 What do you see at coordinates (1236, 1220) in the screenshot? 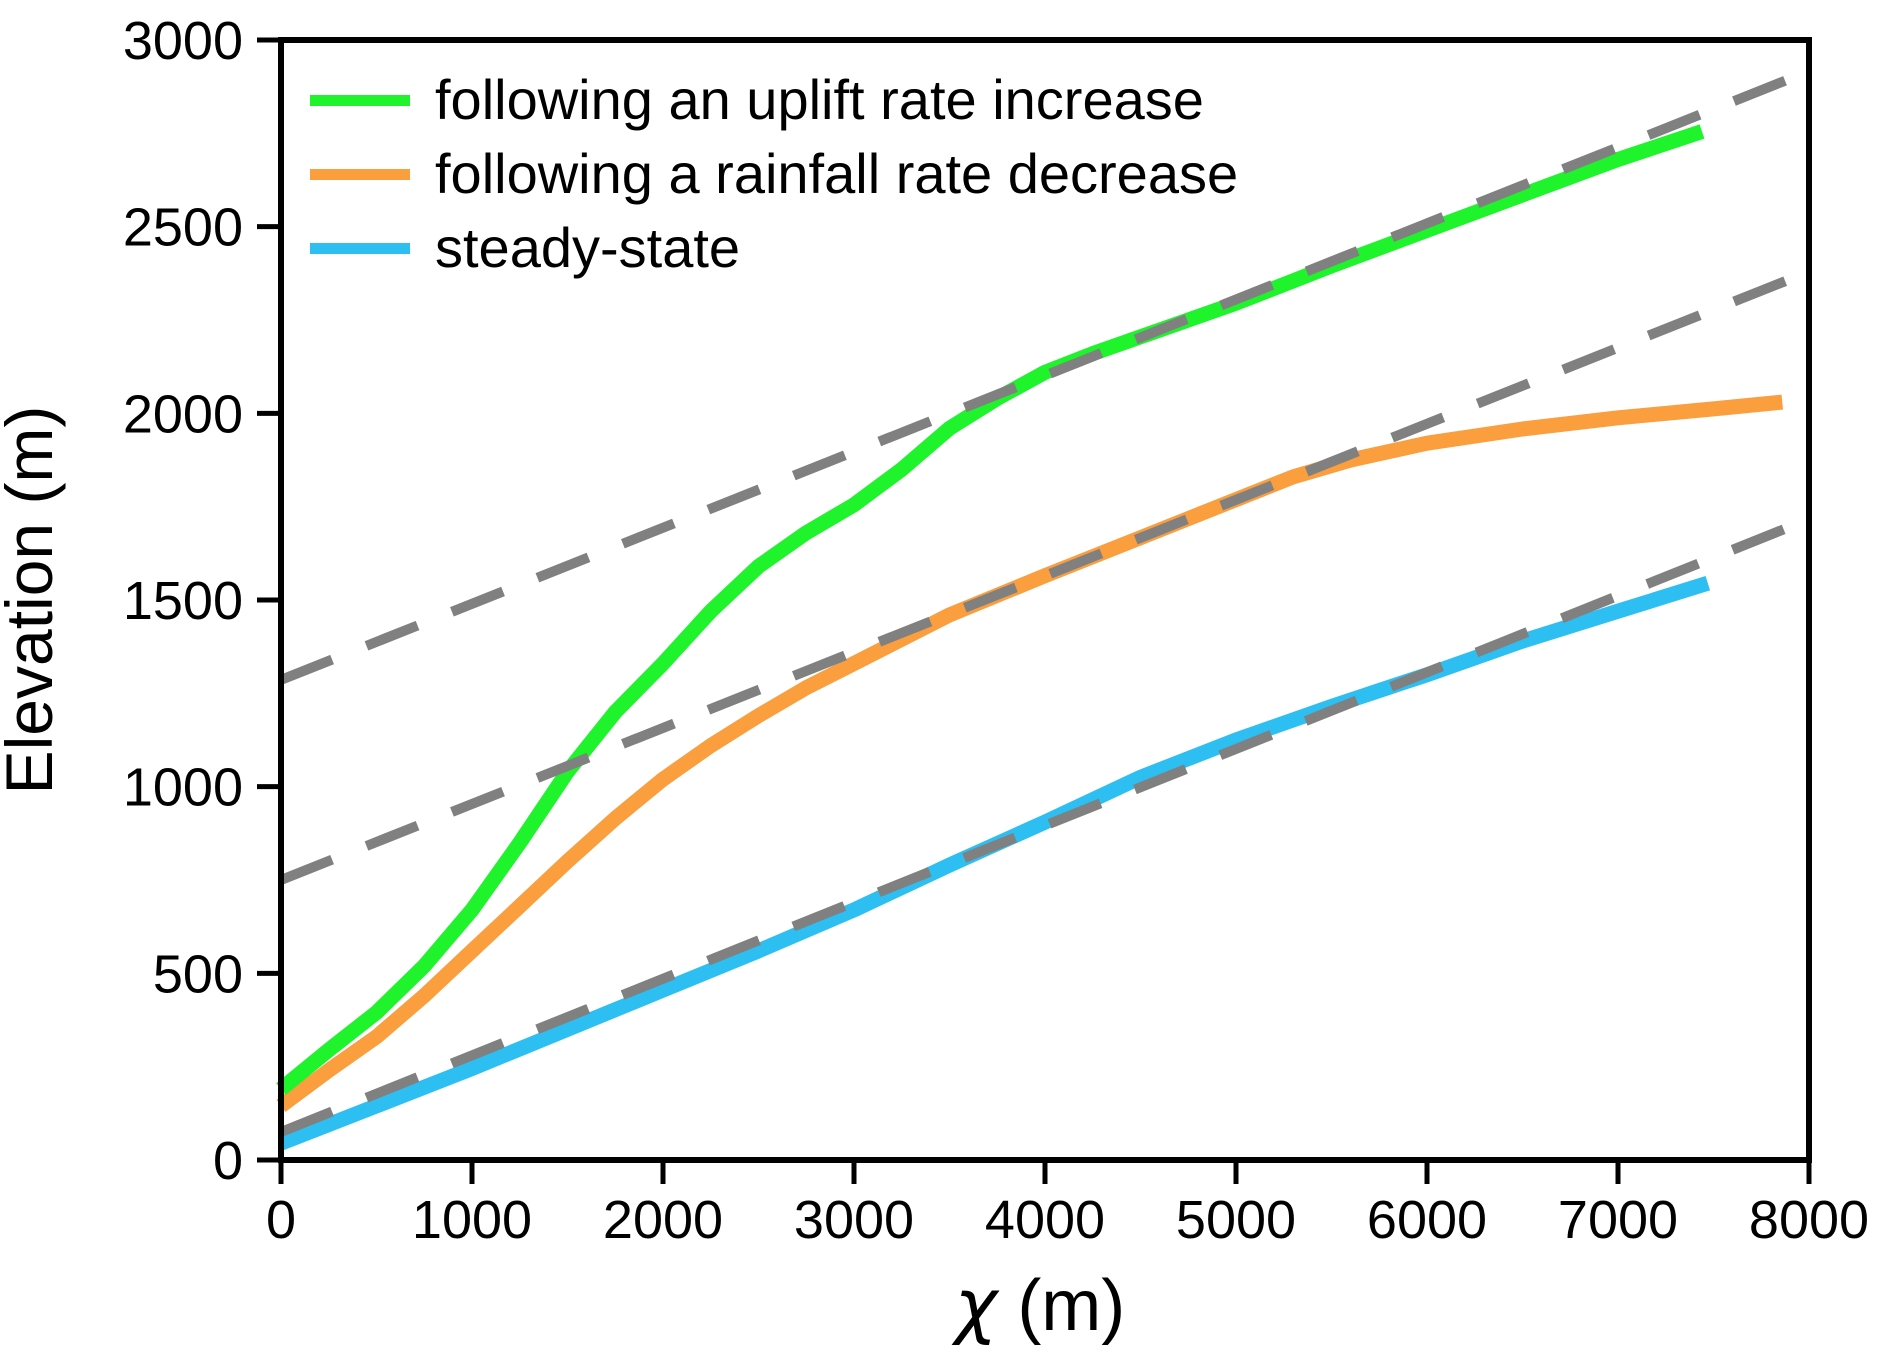
I see `x-tick-label: 5000` at bounding box center [1236, 1220].